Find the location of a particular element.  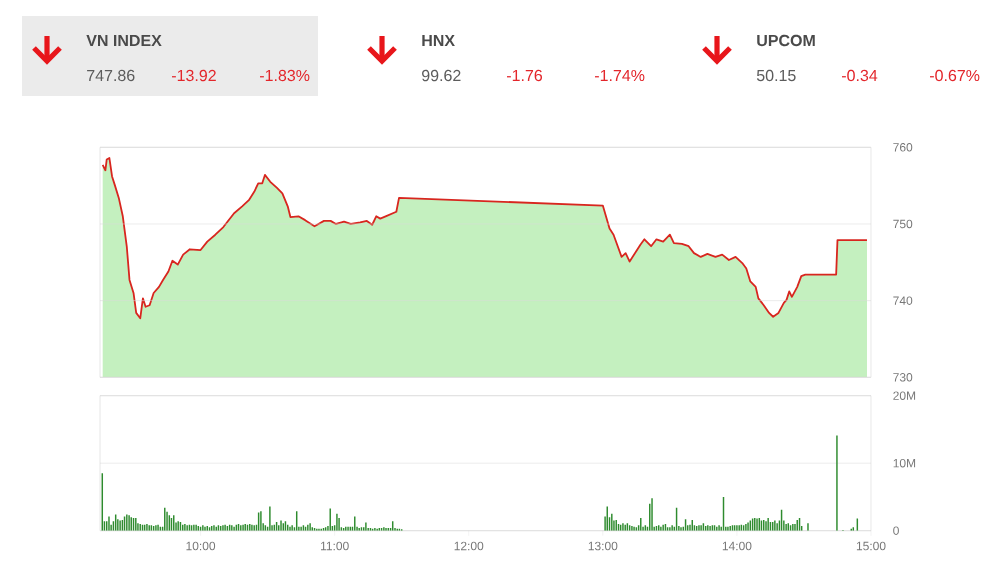

x-tick-label: 13:00 is located at coordinates (603, 546).